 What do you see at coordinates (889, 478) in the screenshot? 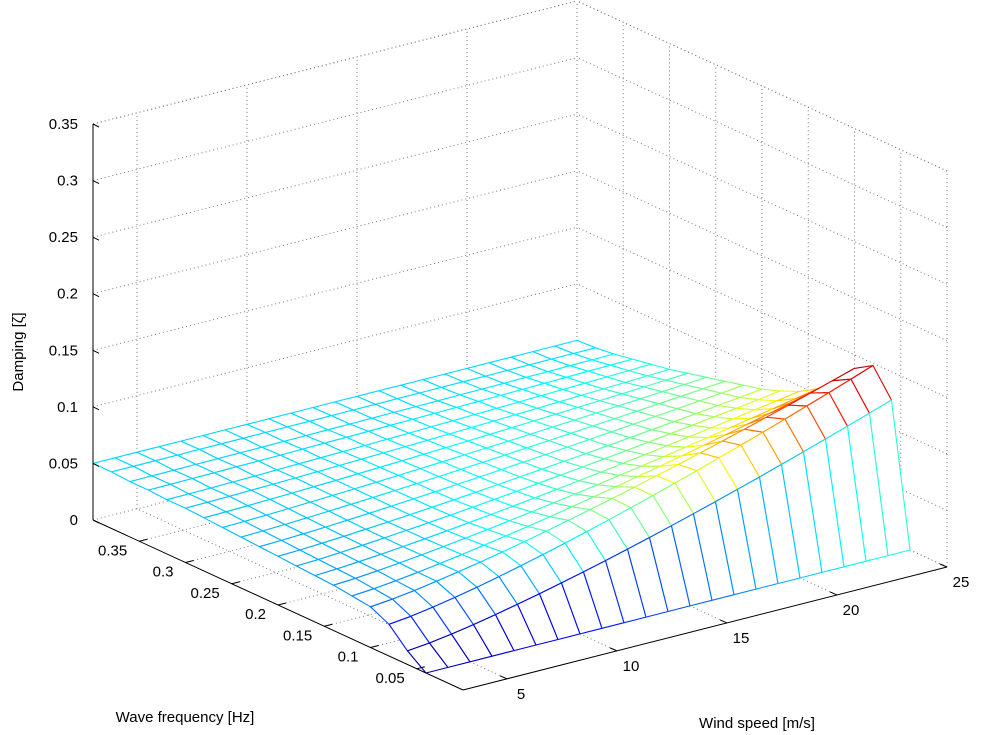
I see `surface-cell` at bounding box center [889, 478].